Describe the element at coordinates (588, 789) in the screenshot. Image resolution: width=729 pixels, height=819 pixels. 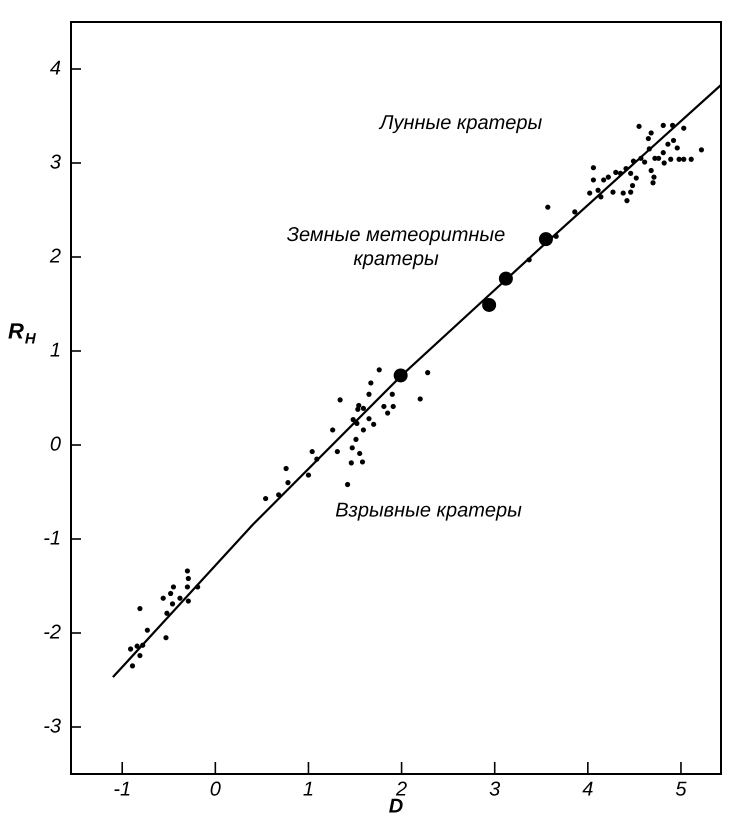
I see `x-tick-label: 4` at that location.